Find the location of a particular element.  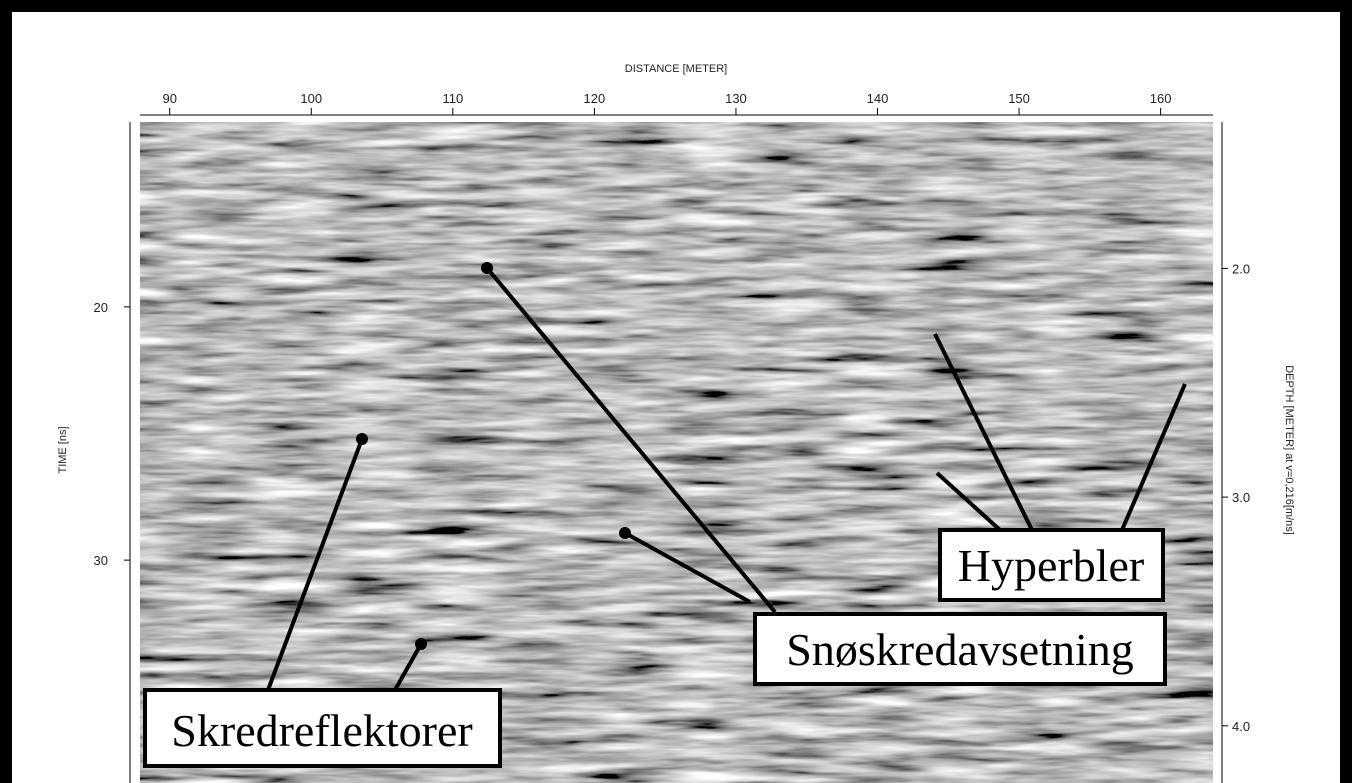

y-tick-label: 30 is located at coordinates (101, 560).